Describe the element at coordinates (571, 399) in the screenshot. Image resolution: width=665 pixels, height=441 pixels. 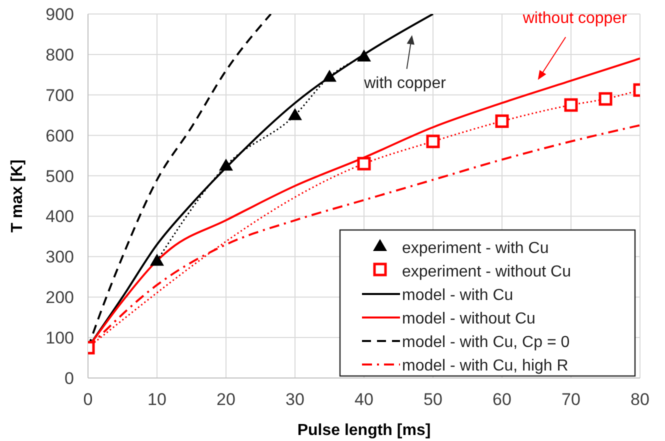
I see `x-tick-label: 70` at that location.